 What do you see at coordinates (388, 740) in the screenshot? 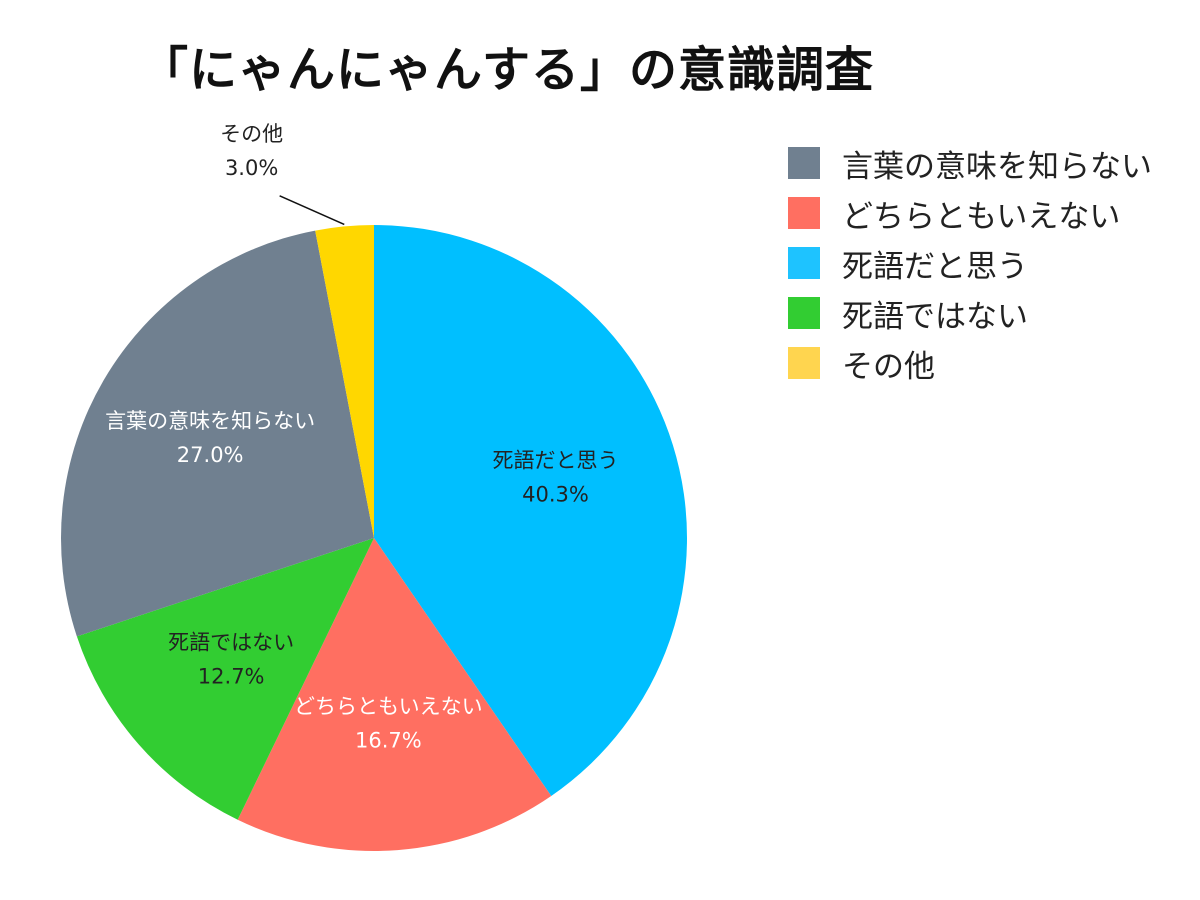
I see `slice-value-label-2: 16.7%` at bounding box center [388, 740].